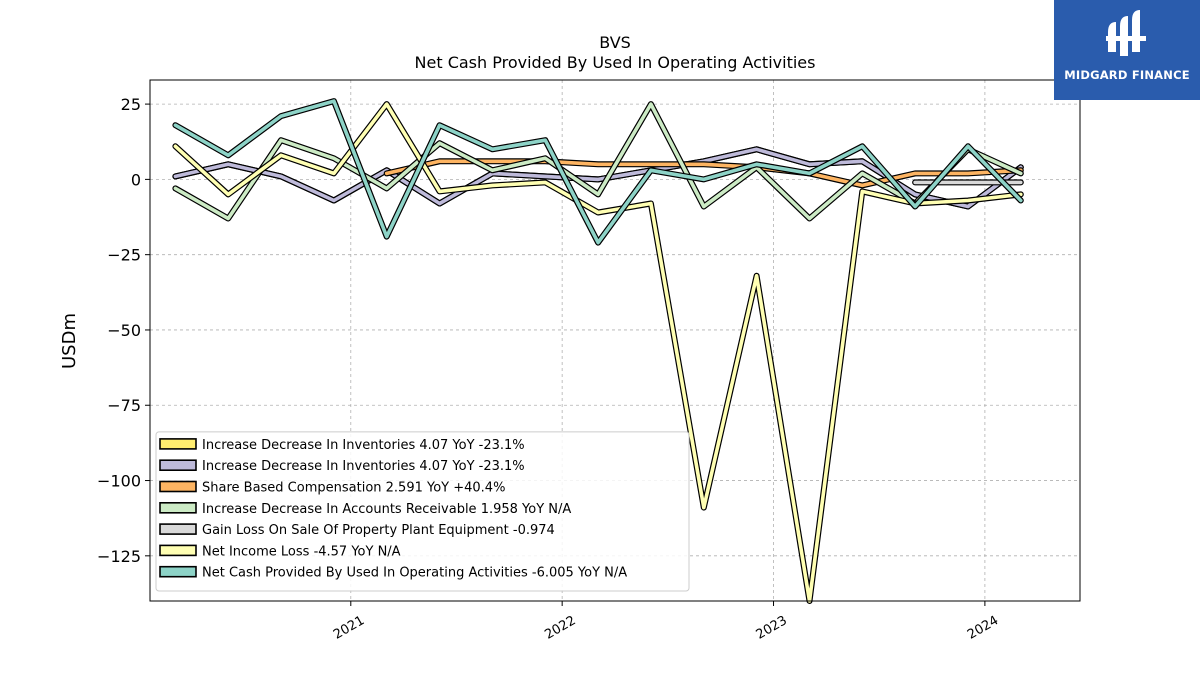 This screenshot has width=1200, height=675. I want to click on y-tick-label: −125, so click(119, 556).